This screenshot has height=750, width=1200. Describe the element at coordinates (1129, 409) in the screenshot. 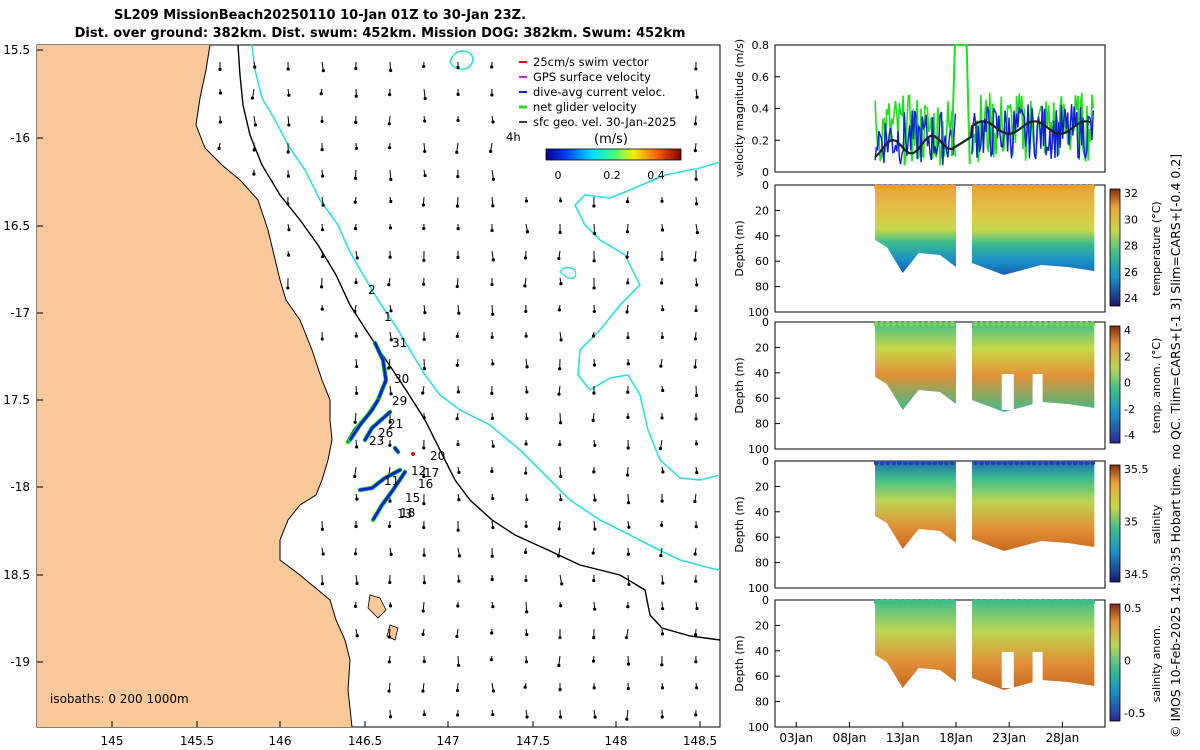

I see `colorbar-tick-label: -2` at that location.